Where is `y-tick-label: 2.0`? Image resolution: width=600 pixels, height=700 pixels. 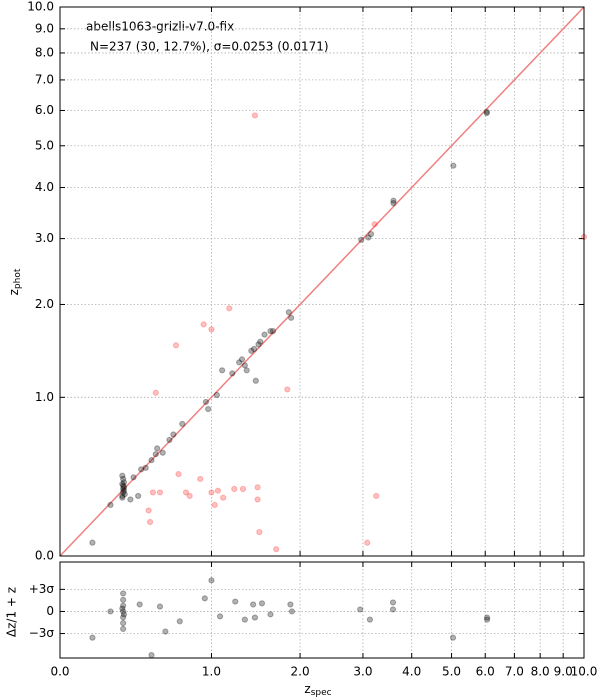
y-tick-label: 2.0 is located at coordinates (44, 304).